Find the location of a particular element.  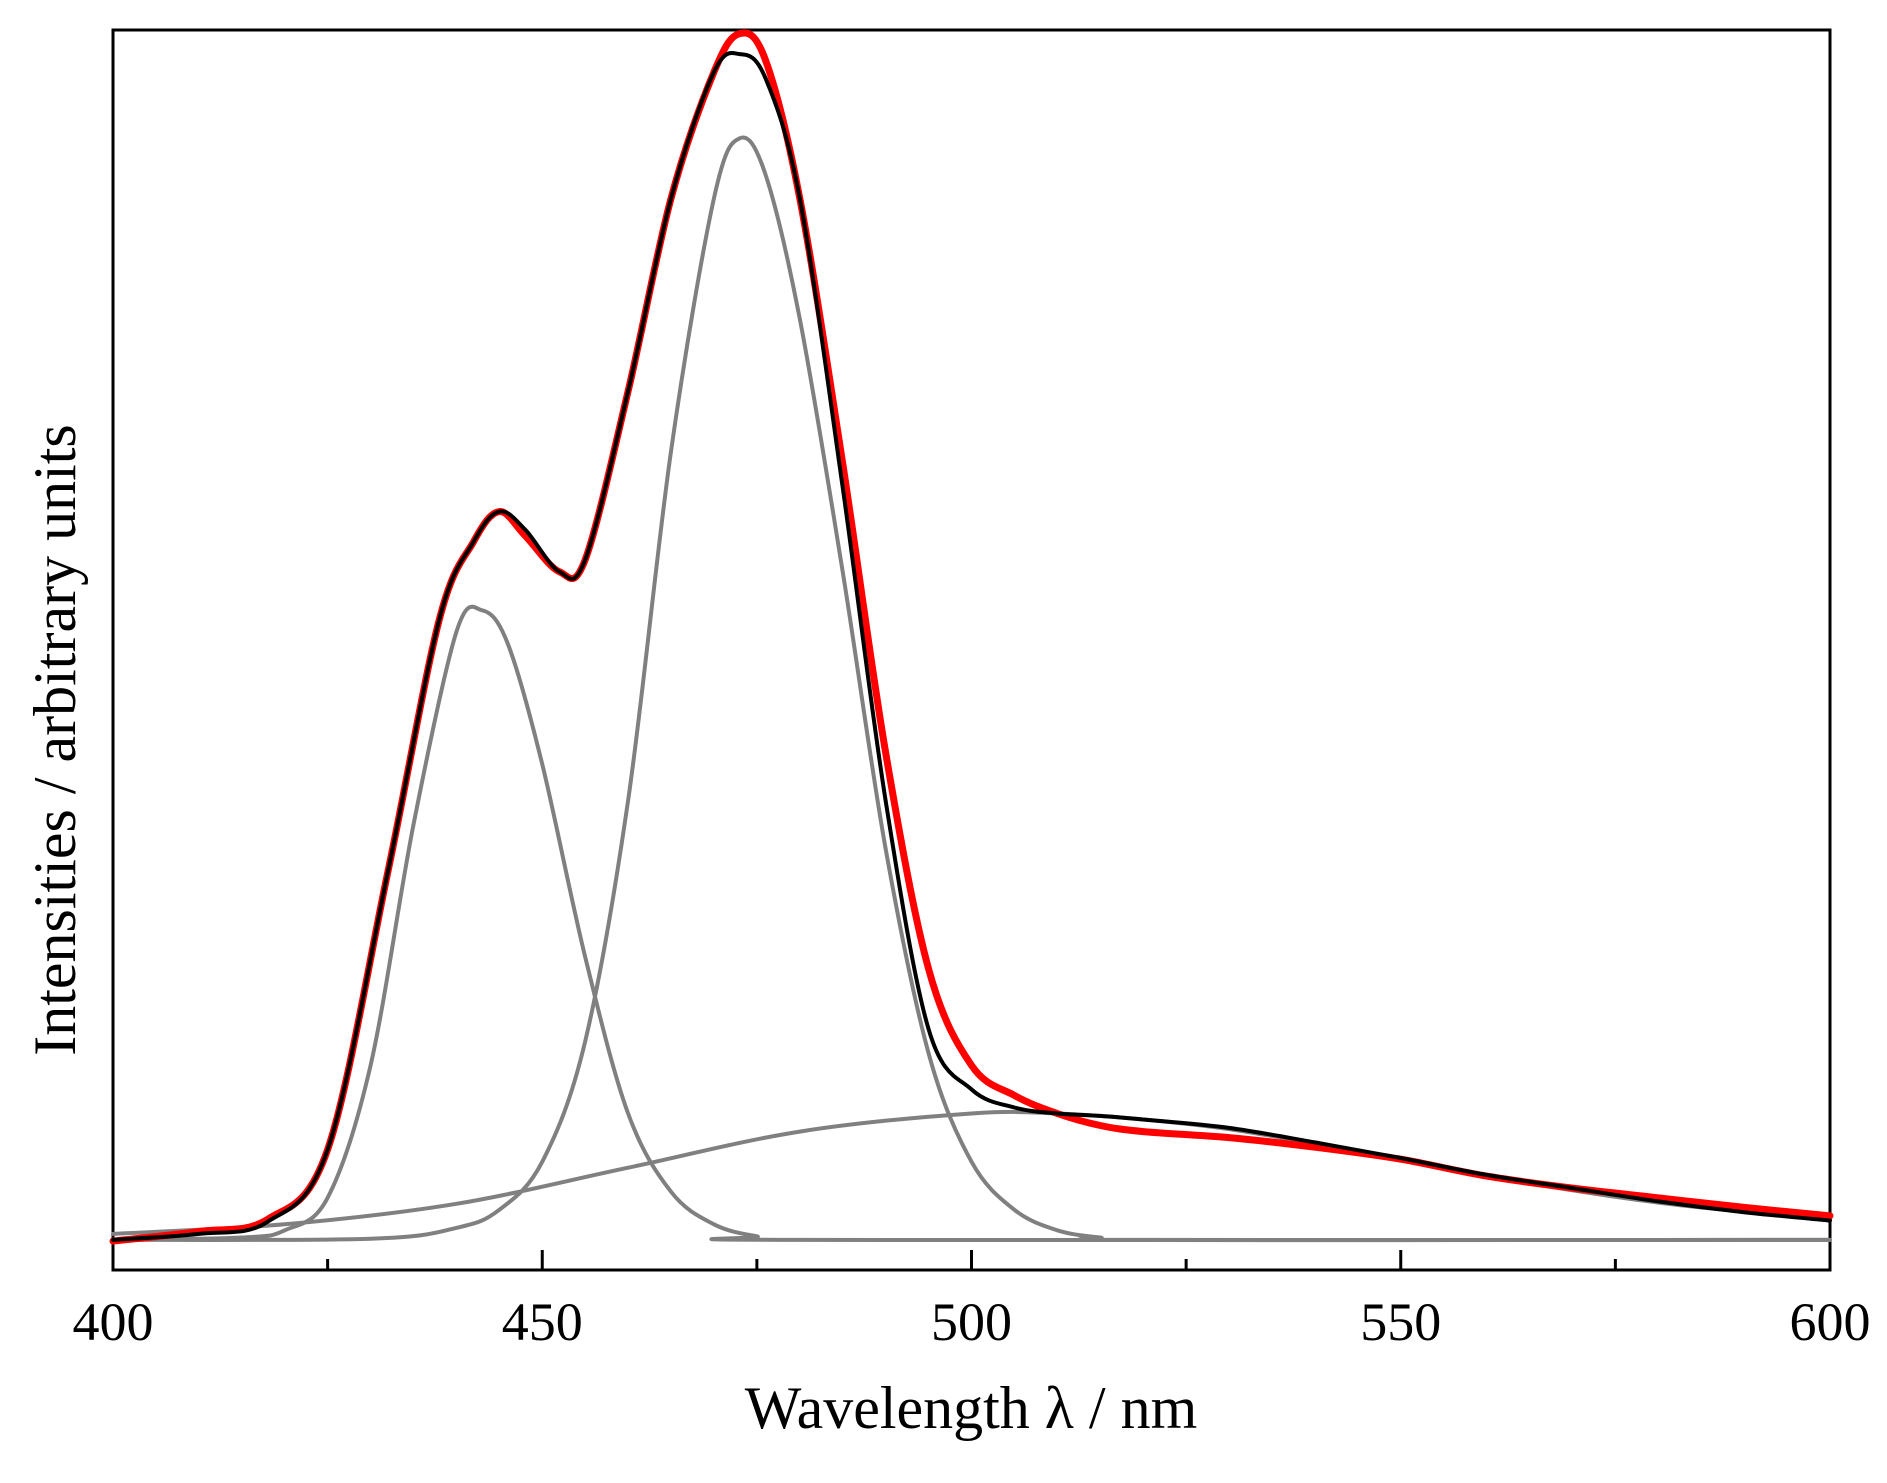

x-tick-label-600: 600 is located at coordinates (1830, 1322).